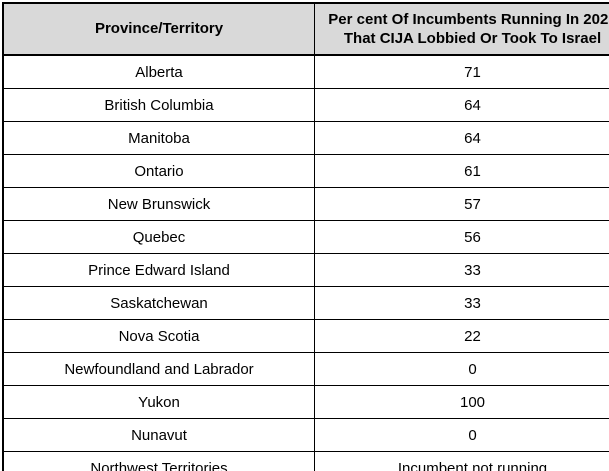 The height and width of the screenshot is (471, 609). Describe the element at coordinates (158, 303) in the screenshot. I see `province-cell: Saskatchewan` at that location.